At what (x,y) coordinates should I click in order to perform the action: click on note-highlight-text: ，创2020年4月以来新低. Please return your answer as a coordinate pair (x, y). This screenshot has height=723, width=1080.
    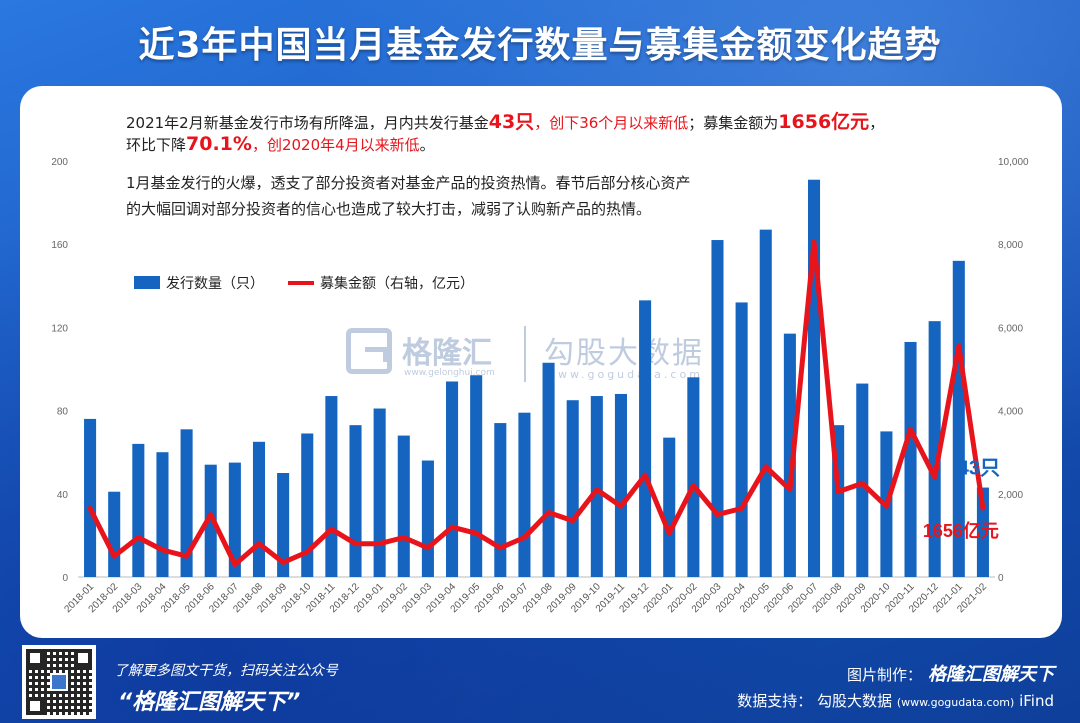
    Looking at the image, I should click on (335, 145).